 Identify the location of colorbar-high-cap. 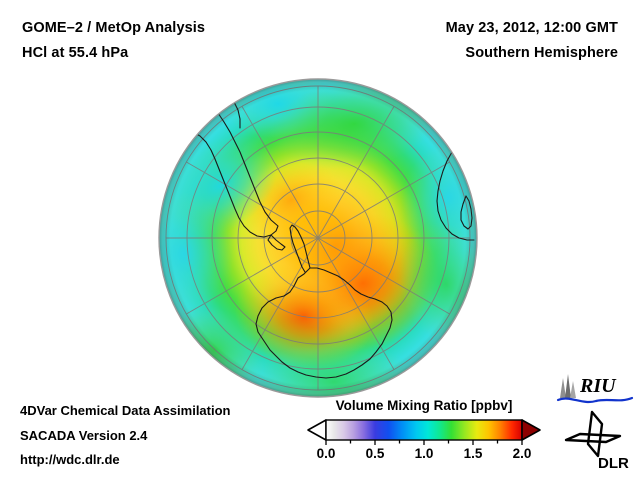
(531, 430).